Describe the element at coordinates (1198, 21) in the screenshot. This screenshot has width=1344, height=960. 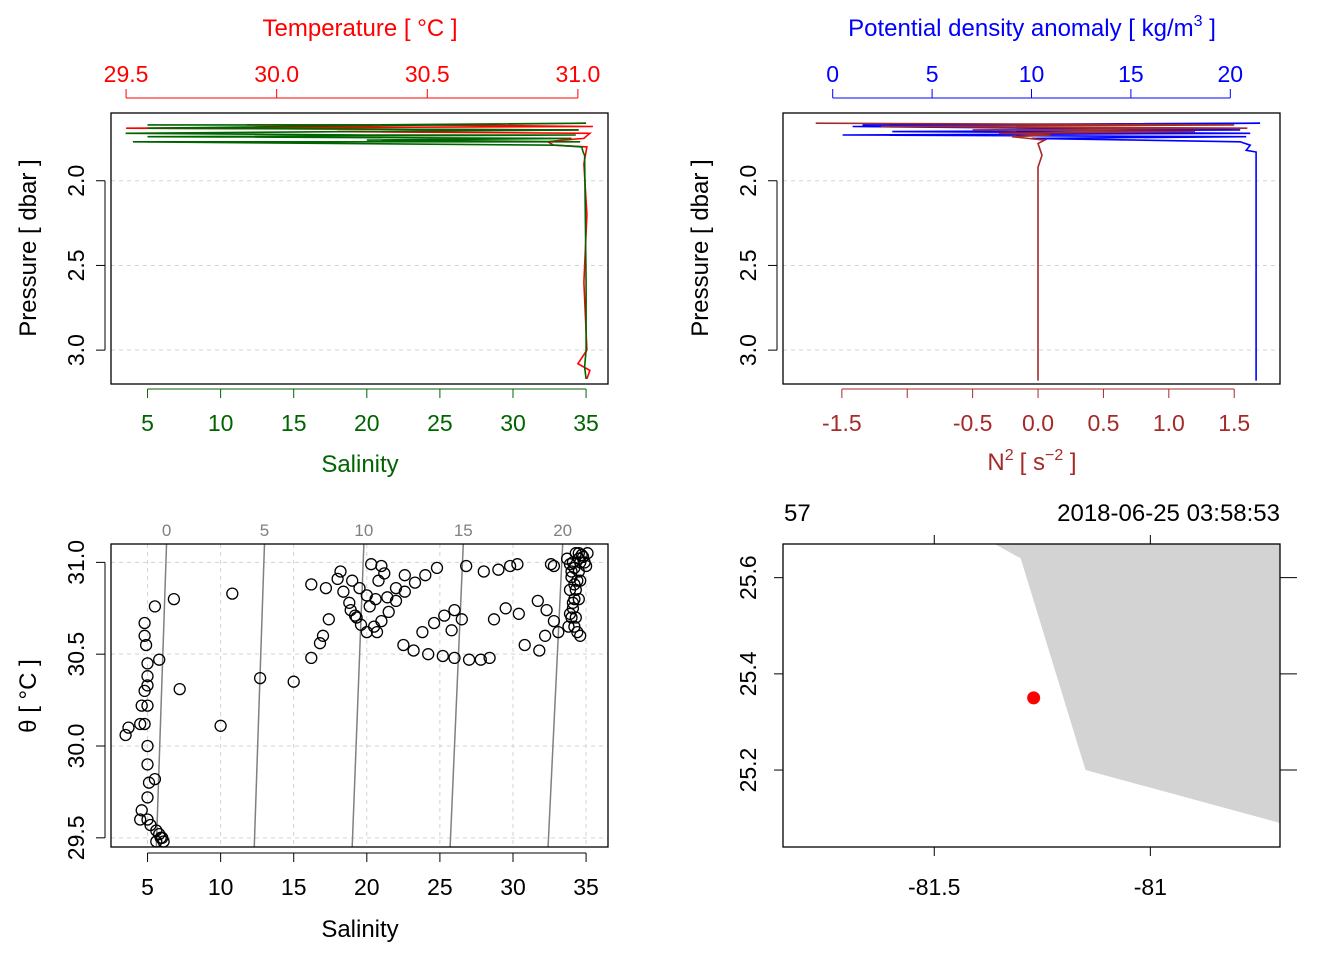
I see `density-axis-title-superscript: 3` at that location.